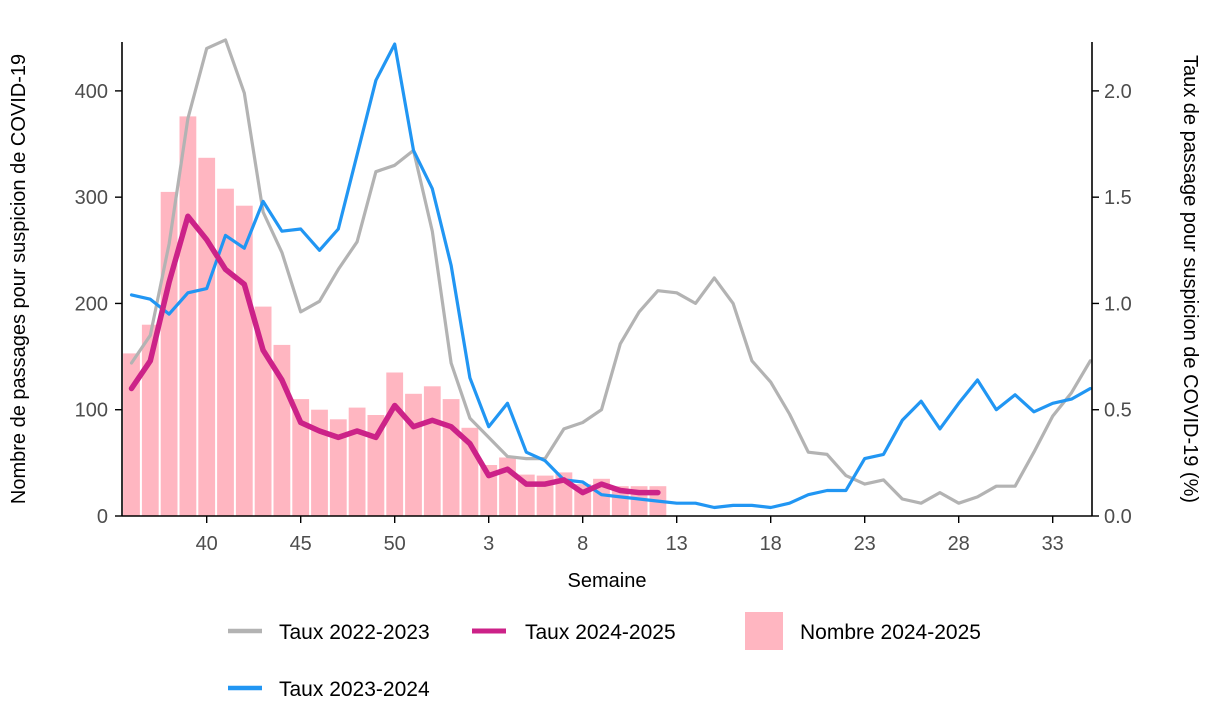 The height and width of the screenshot is (702, 1206). I want to click on legend-label-taux-2022-2023: Taux 2022-2023, so click(354, 632).